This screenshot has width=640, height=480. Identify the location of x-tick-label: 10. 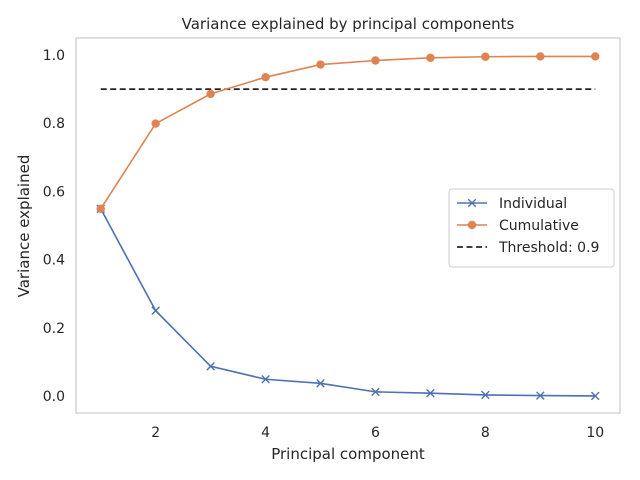
(595, 433).